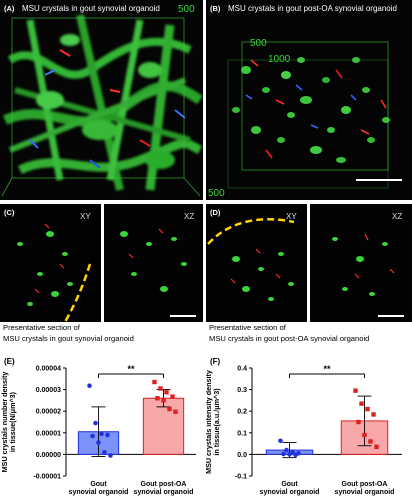 The image size is (412, 500). I want to click on panel-b-tick-2: 1000, so click(279, 59).